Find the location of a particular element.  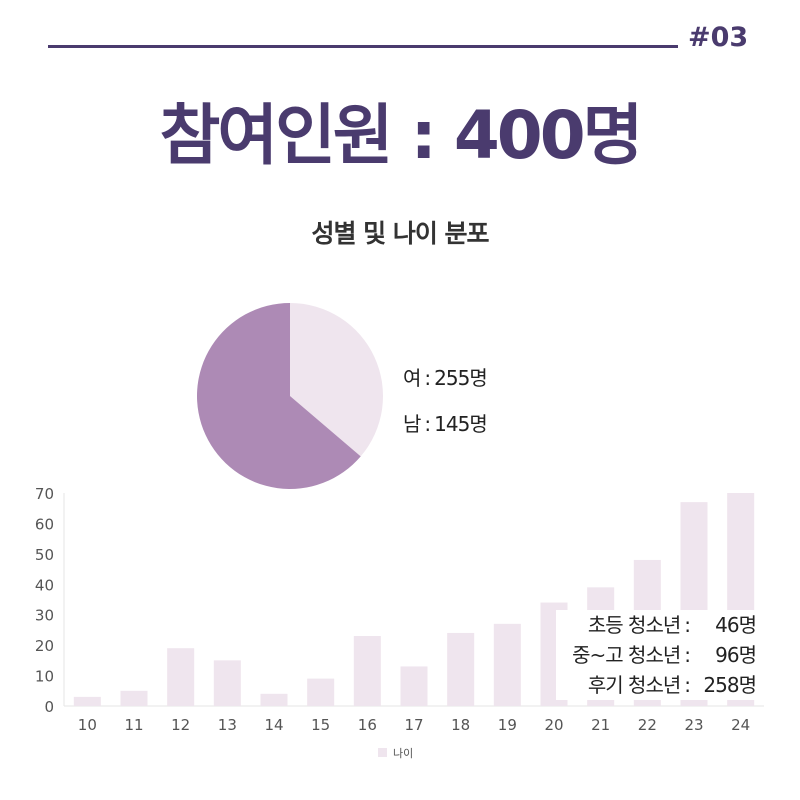

x-tick-label: 11 is located at coordinates (133, 725).